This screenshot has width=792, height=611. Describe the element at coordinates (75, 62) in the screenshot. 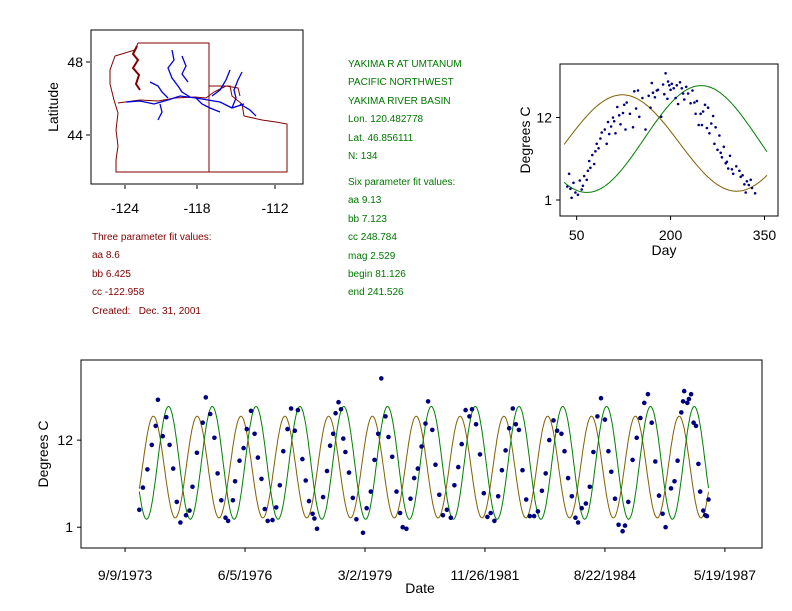

I see `map-y-tick-label: 48` at that location.